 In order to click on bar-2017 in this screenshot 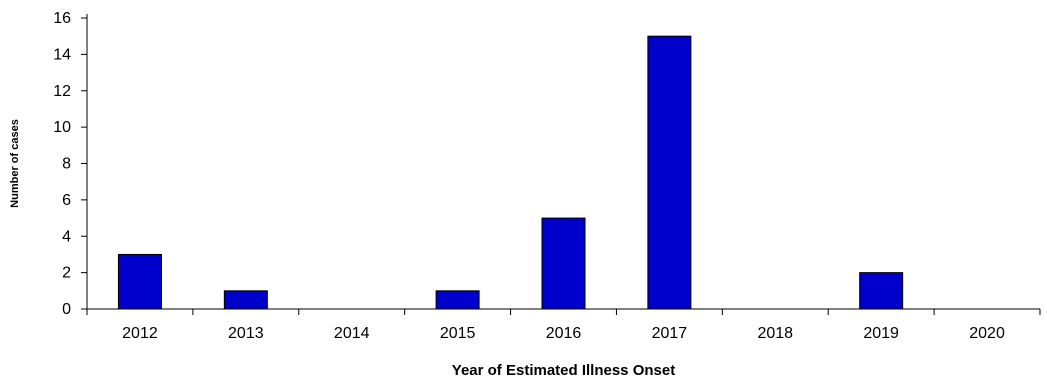, I will do `click(669, 172)`.